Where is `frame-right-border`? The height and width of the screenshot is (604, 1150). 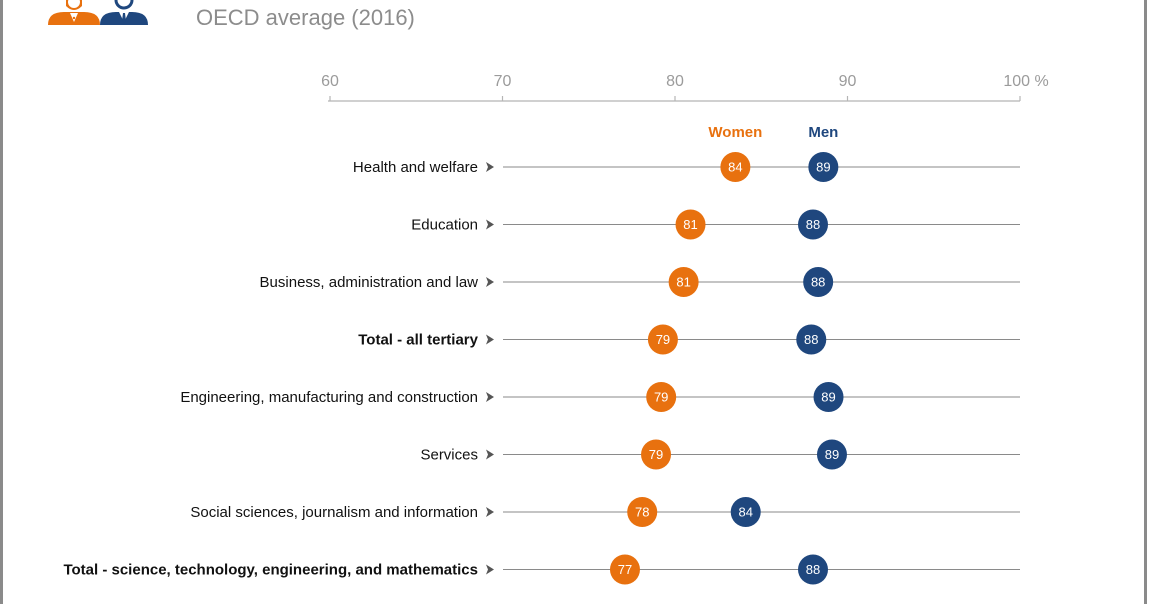
frame-right-border is located at coordinates (1145, 302).